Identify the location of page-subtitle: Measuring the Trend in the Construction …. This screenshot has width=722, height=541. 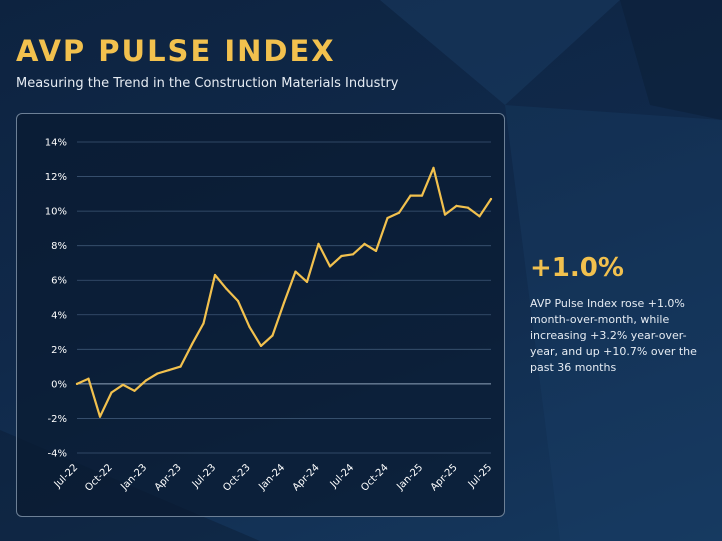
(207, 83).